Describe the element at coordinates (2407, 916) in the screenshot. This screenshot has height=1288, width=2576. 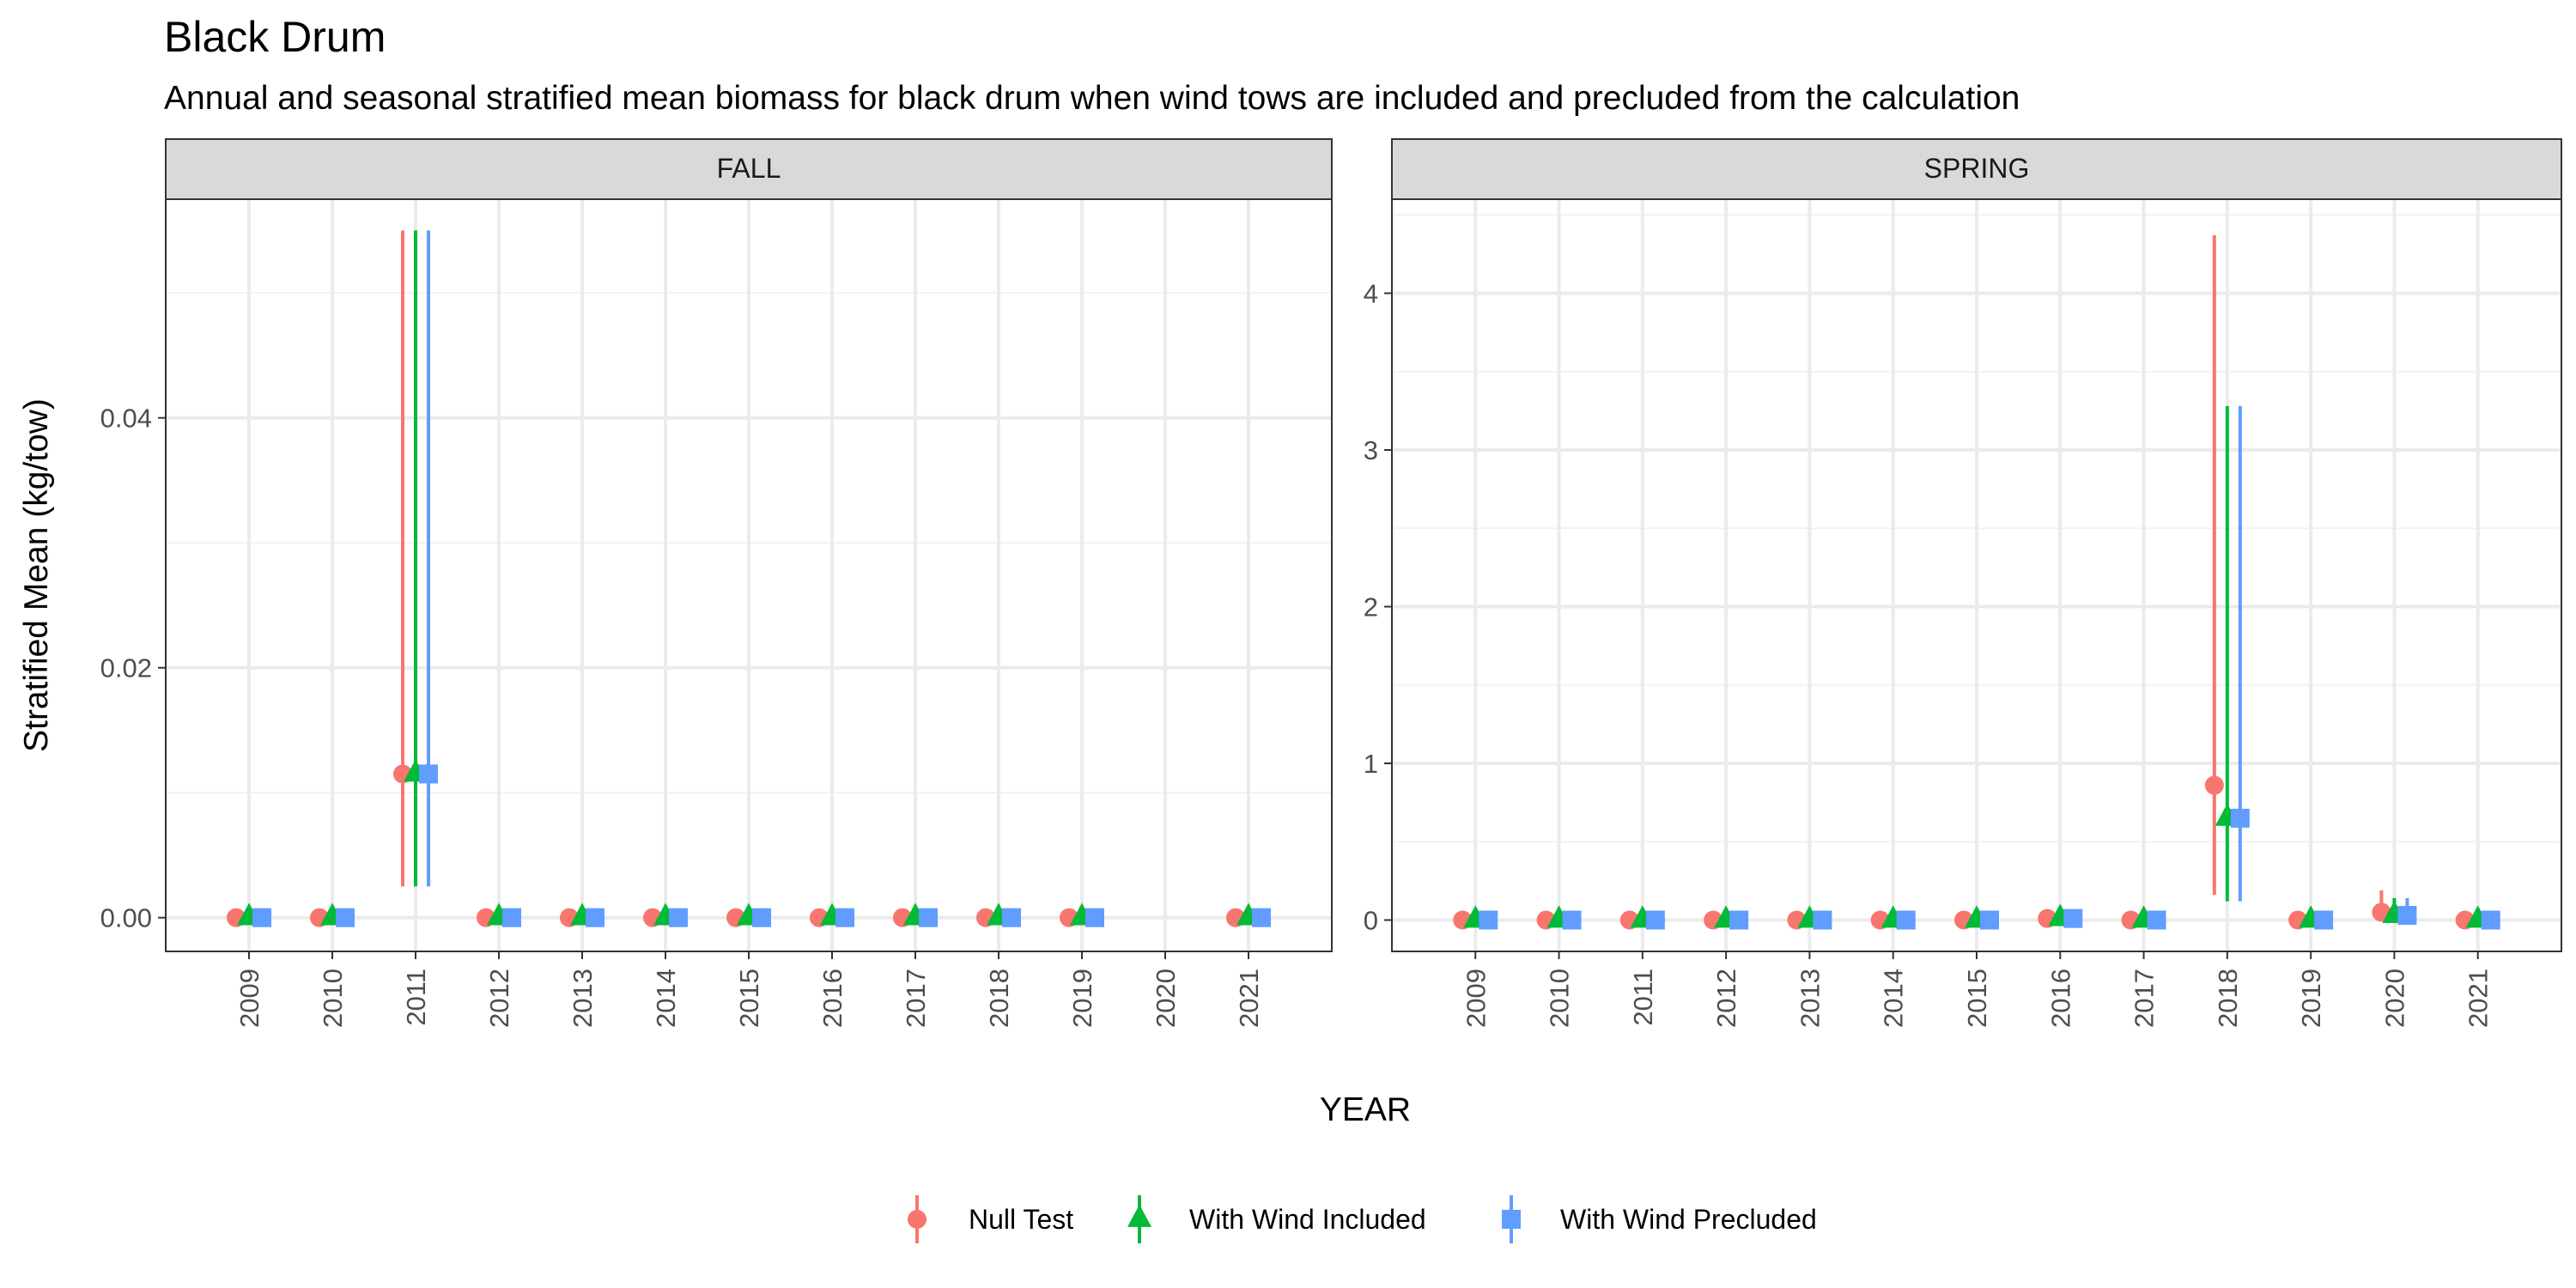
I see `point-square-2020` at that location.